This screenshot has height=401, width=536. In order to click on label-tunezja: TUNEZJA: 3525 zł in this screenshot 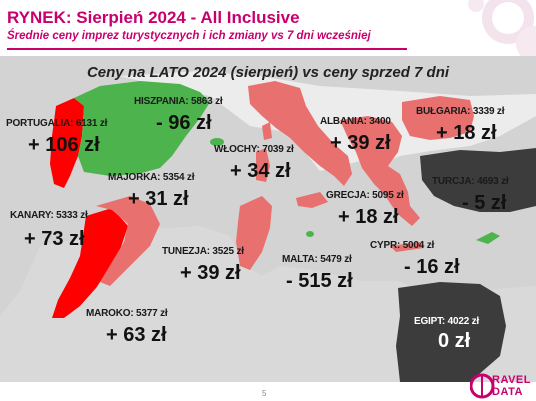, I will do `click(203, 251)`.